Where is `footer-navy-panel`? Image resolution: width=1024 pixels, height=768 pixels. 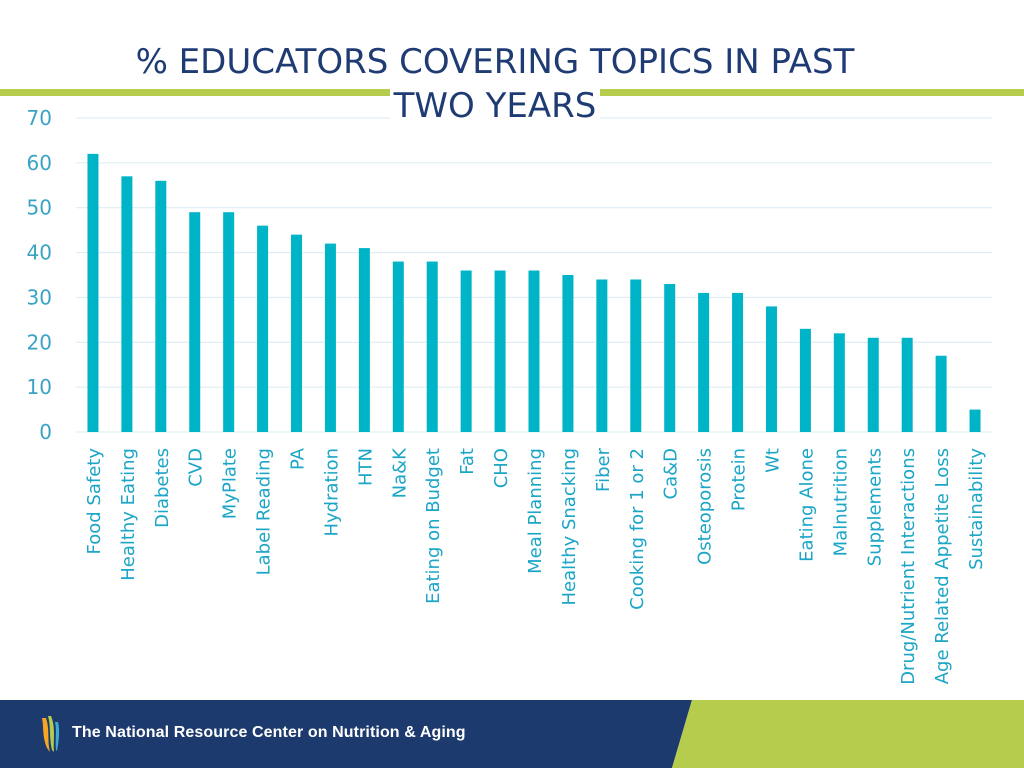
footer-navy-panel is located at coordinates (346, 734).